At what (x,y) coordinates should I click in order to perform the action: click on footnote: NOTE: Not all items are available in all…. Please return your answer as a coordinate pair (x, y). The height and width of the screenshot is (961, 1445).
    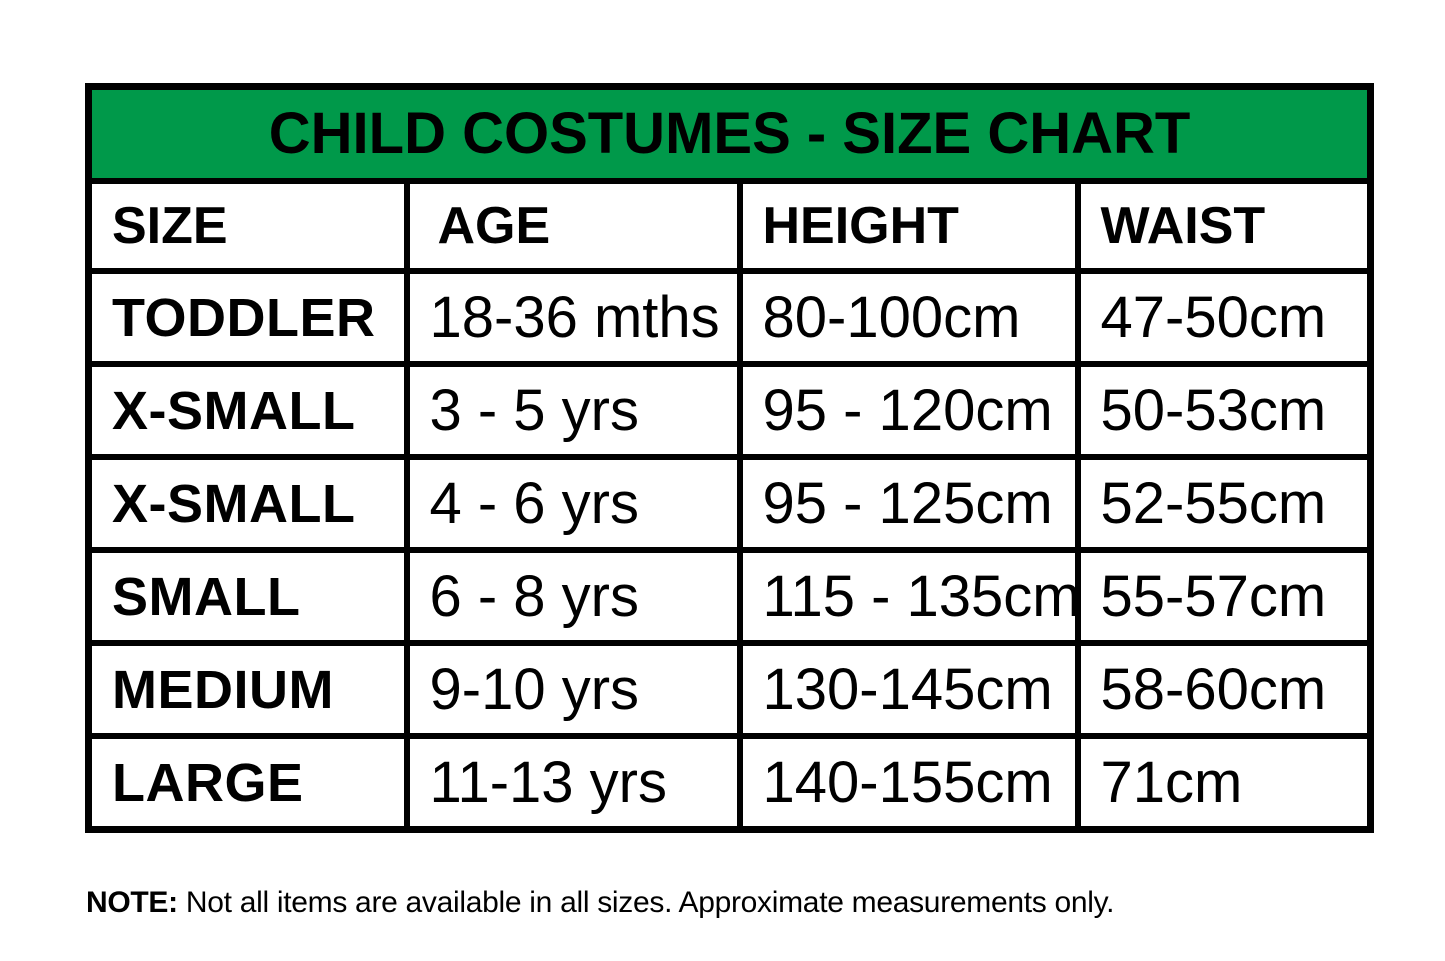
    Looking at the image, I should click on (600, 903).